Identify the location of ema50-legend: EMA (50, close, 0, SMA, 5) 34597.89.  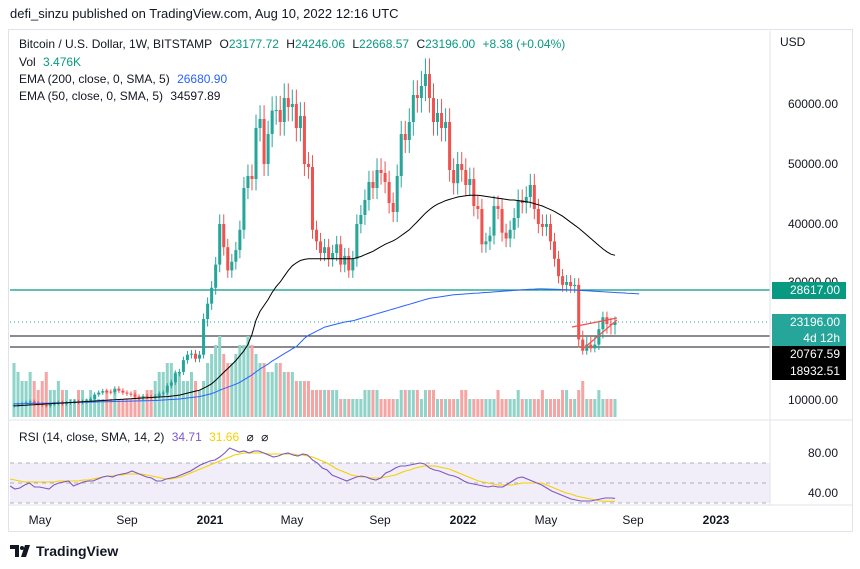
(121, 96).